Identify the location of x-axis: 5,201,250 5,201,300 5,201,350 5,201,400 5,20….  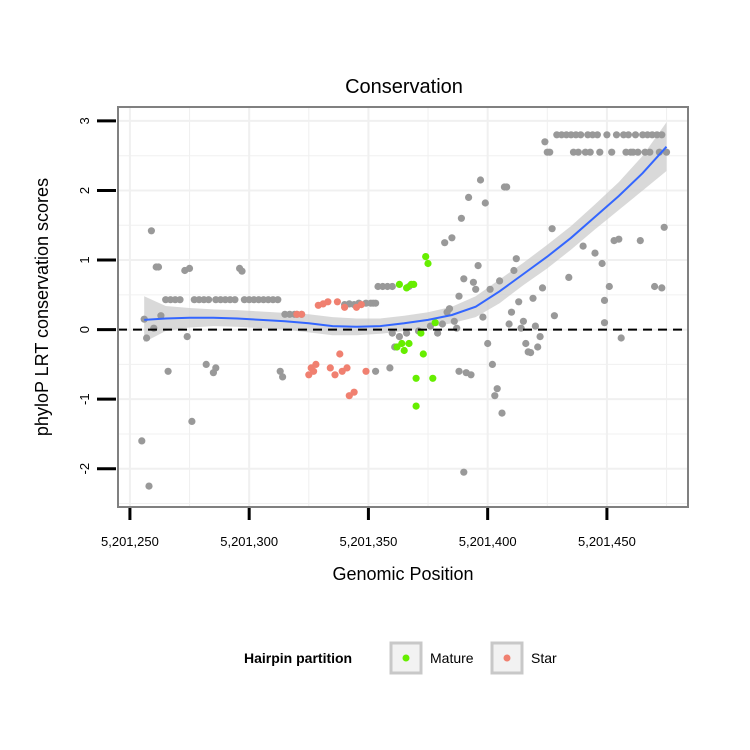
(368, 528).